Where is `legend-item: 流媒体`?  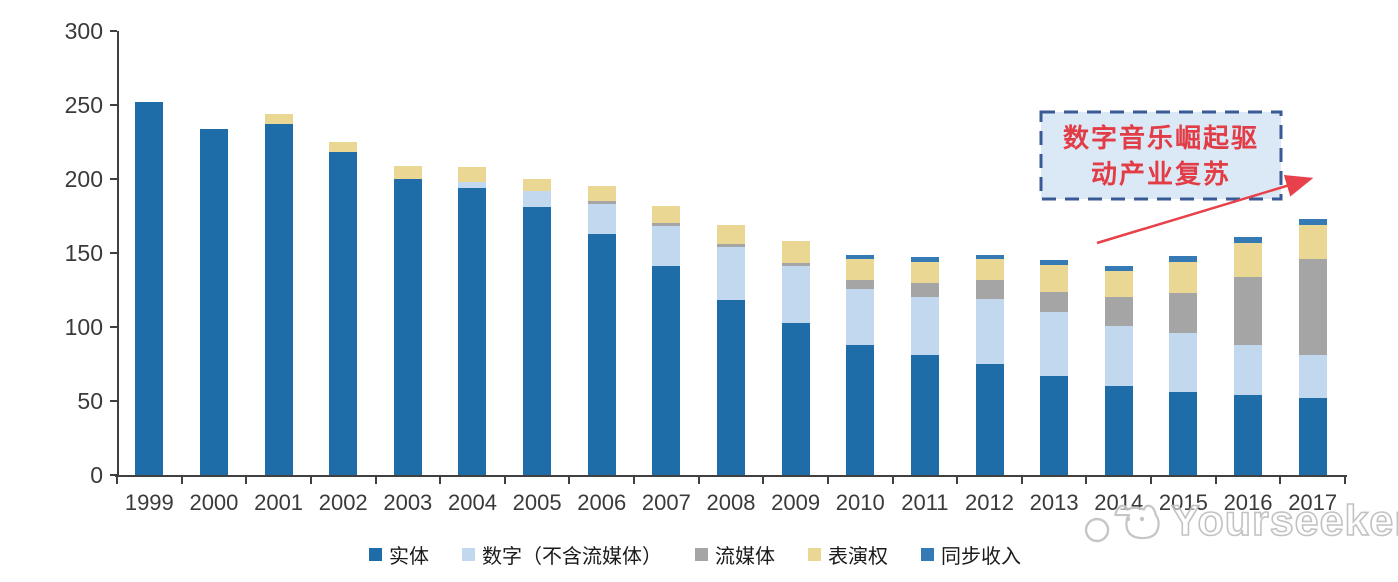 legend-item: 流媒体 is located at coordinates (735, 554).